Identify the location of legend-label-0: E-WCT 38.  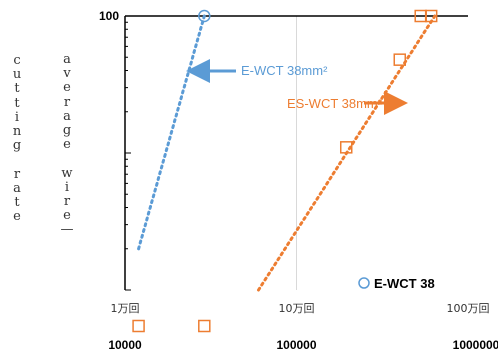
(404, 283).